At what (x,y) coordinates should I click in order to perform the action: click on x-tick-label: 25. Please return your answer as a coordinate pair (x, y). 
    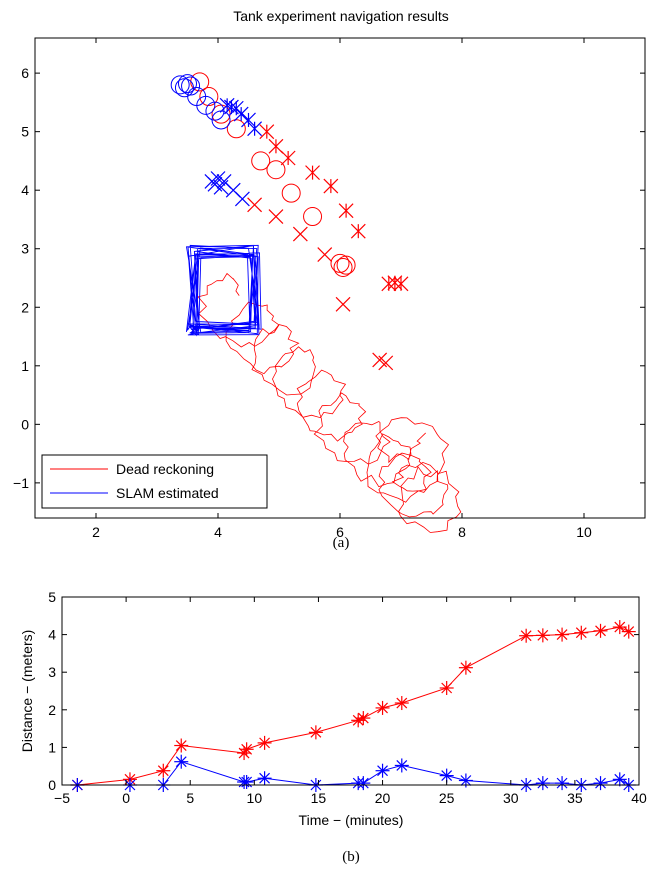
    Looking at the image, I should click on (447, 798).